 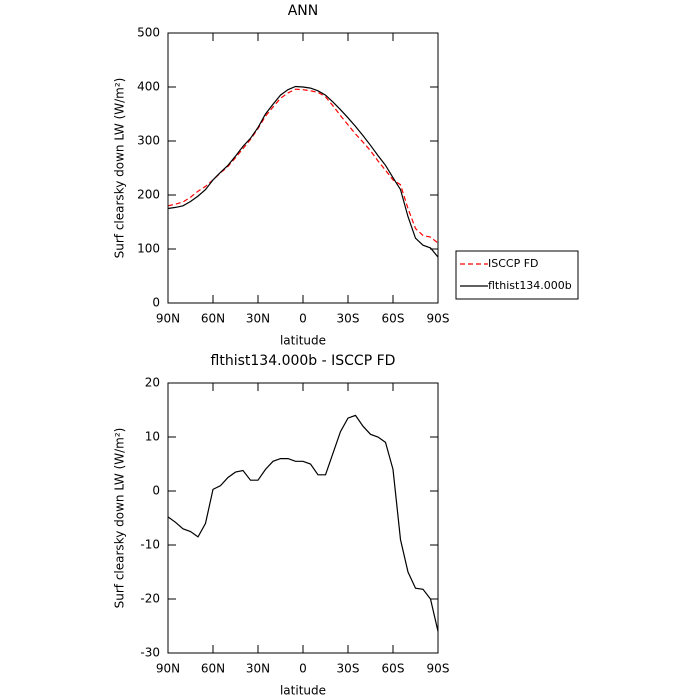 What do you see at coordinates (150, 653) in the screenshot?
I see `y-tick-label: -30` at bounding box center [150, 653].